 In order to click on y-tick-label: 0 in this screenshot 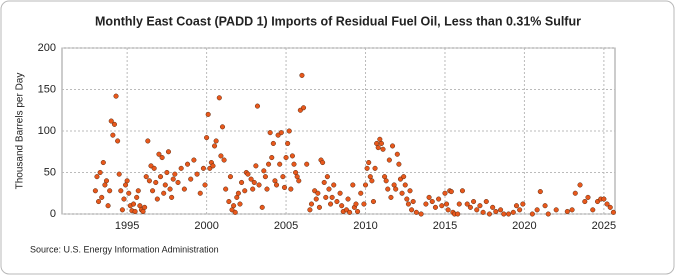, I will do `click(53, 214)`.